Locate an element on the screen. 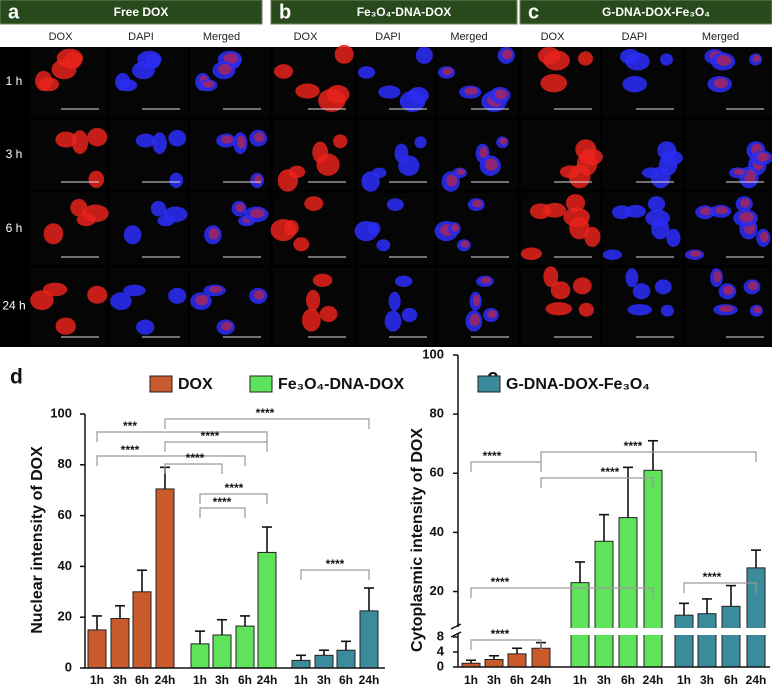  row-label: 24 h is located at coordinates (13, 306).